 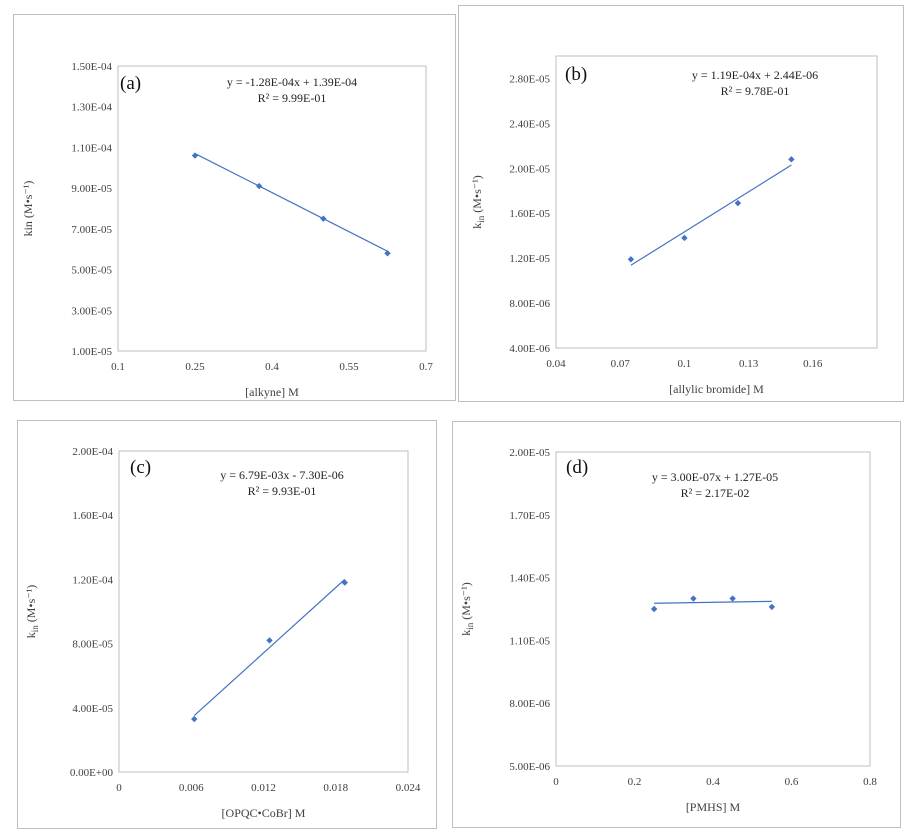 What do you see at coordinates (713, 602) in the screenshot?
I see `trendline-d` at bounding box center [713, 602].